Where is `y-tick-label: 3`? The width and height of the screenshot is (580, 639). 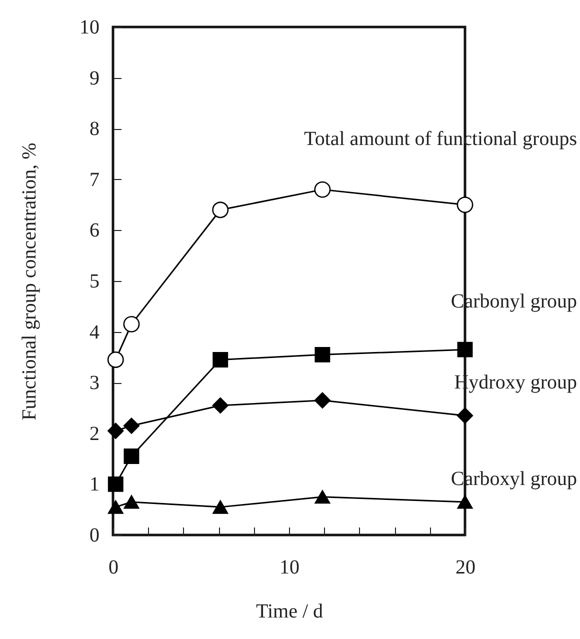
y-tick-label: 3 is located at coordinates (95, 383).